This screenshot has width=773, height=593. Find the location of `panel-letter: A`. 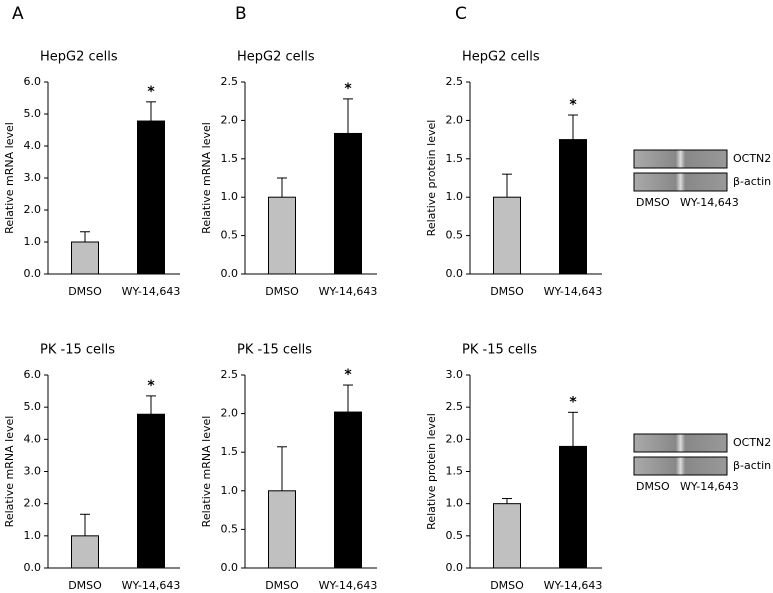

panel-letter: A is located at coordinates (18, 14).